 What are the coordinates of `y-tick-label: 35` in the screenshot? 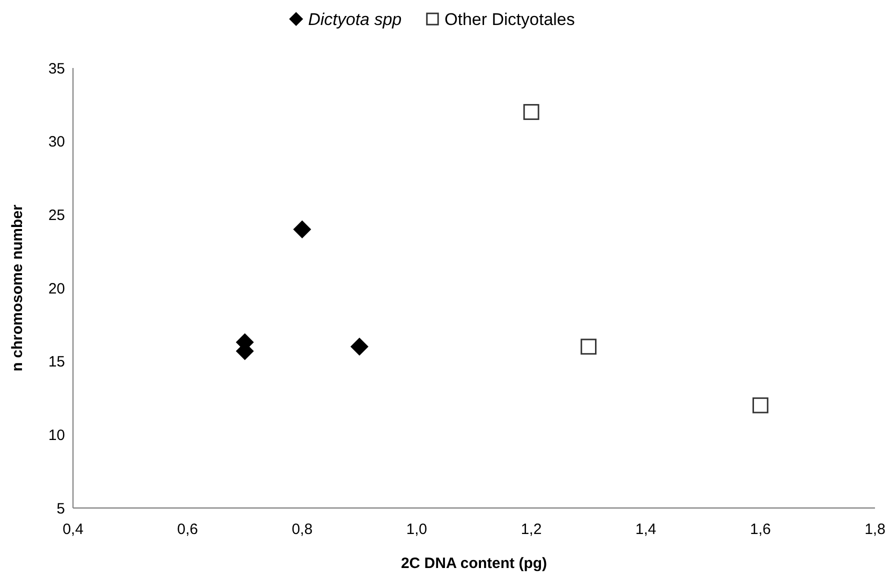 It's located at (56, 69).